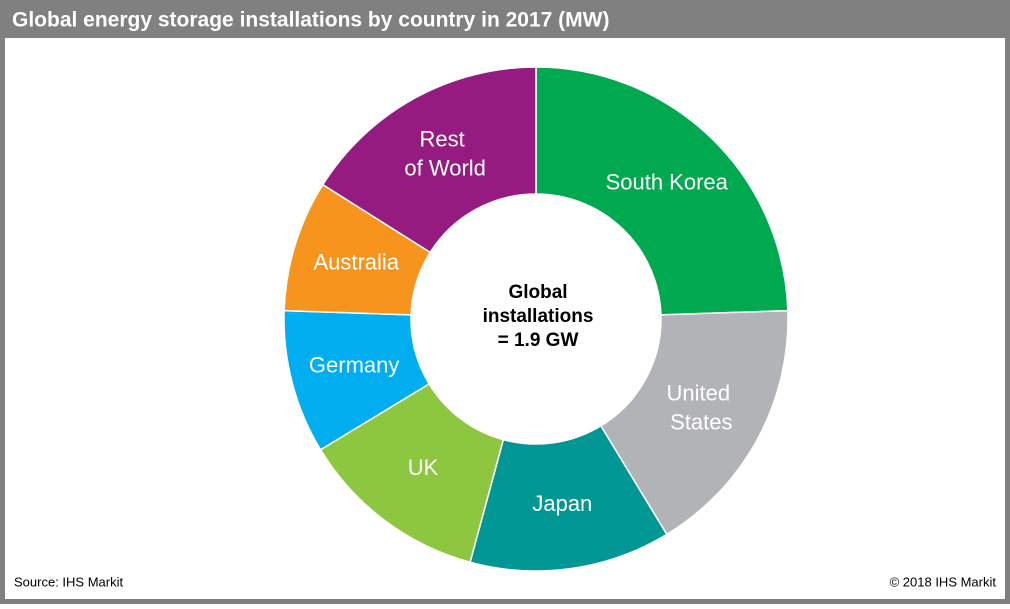 This screenshot has width=1010, height=609. What do you see at coordinates (68, 581) in the screenshot?
I see `source: Source: IHS Markit` at bounding box center [68, 581].